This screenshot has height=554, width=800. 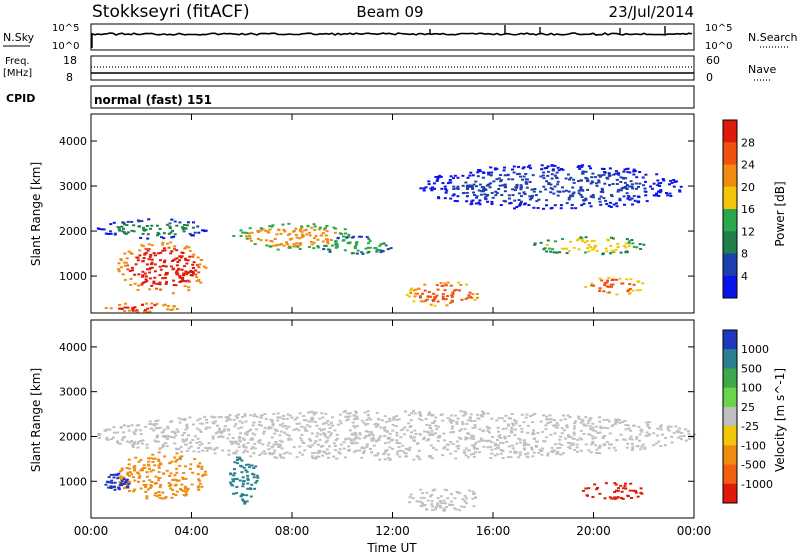 I want to click on time-tick-labels: 00:00 04:00 08:00 12:00 16:00 20:00 00:00, so click(x=393, y=531).